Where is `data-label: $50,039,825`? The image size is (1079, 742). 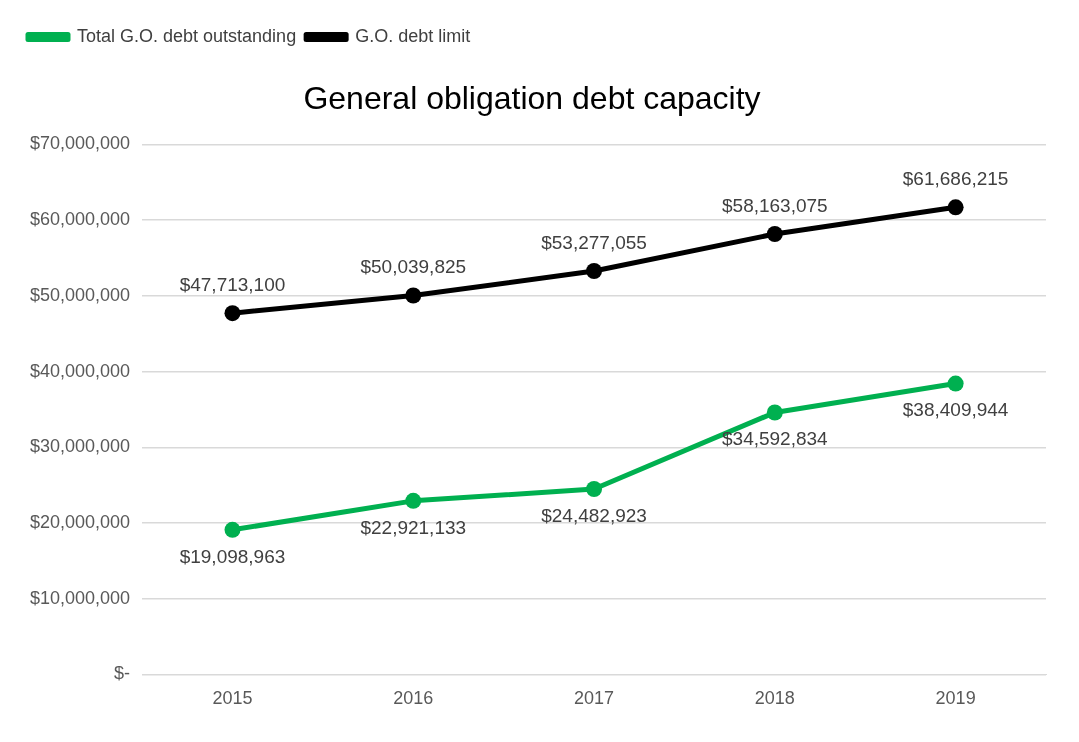 data-label: $50,039,825 is located at coordinates (413, 267).